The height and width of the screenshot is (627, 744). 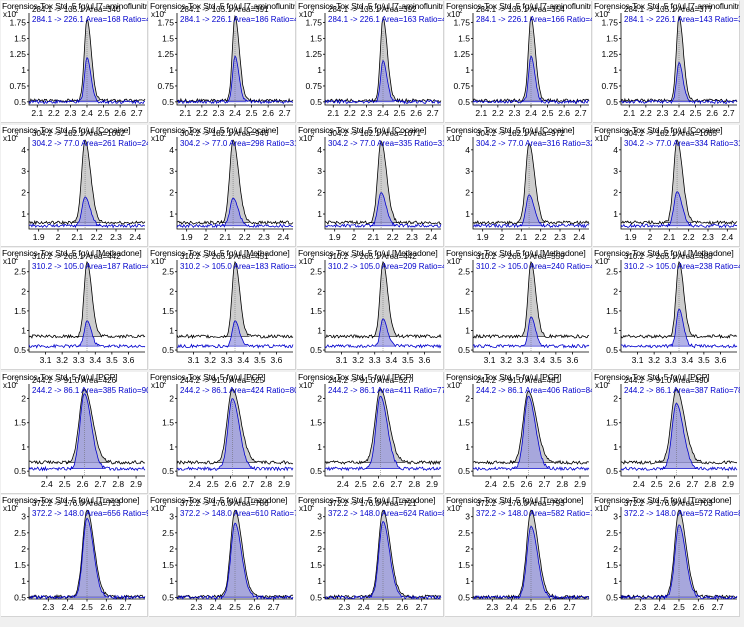 What do you see at coordinates (687, 360) in the screenshot?
I see `x-tick-label: 3.4` at bounding box center [687, 360].